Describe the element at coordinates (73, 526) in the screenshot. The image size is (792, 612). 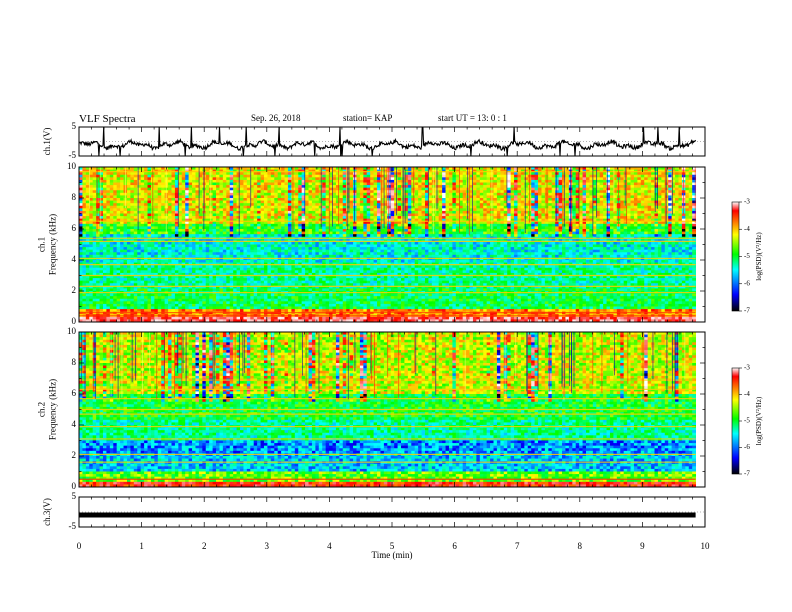
I see `ch3-waveform-ytick-label: -5` at that location.